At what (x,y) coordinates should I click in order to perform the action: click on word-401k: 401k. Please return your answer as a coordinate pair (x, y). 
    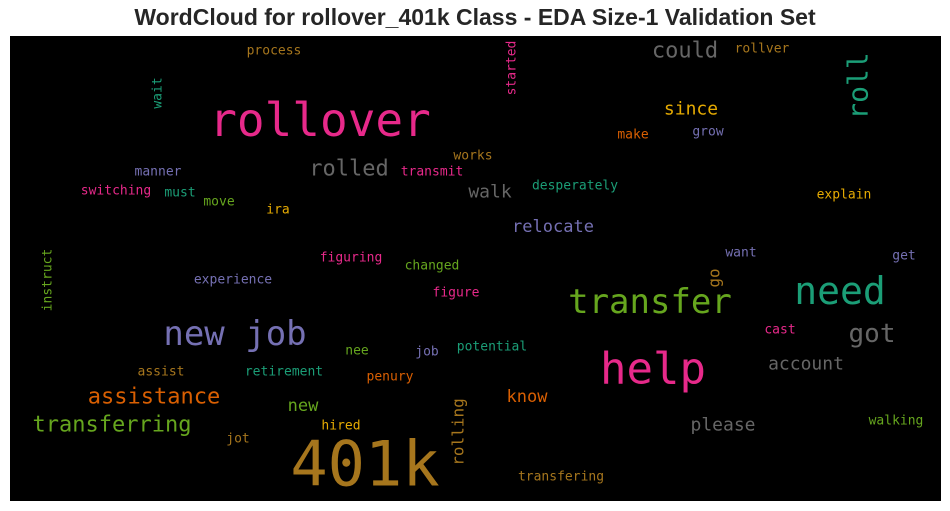
    Looking at the image, I should click on (364, 464).